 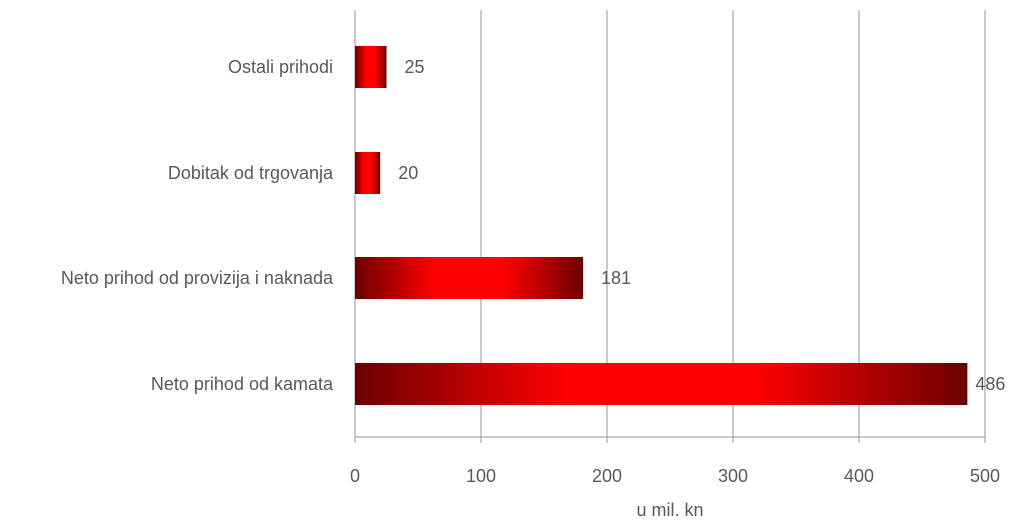 What do you see at coordinates (408, 173) in the screenshot?
I see `data-label: 20` at bounding box center [408, 173].